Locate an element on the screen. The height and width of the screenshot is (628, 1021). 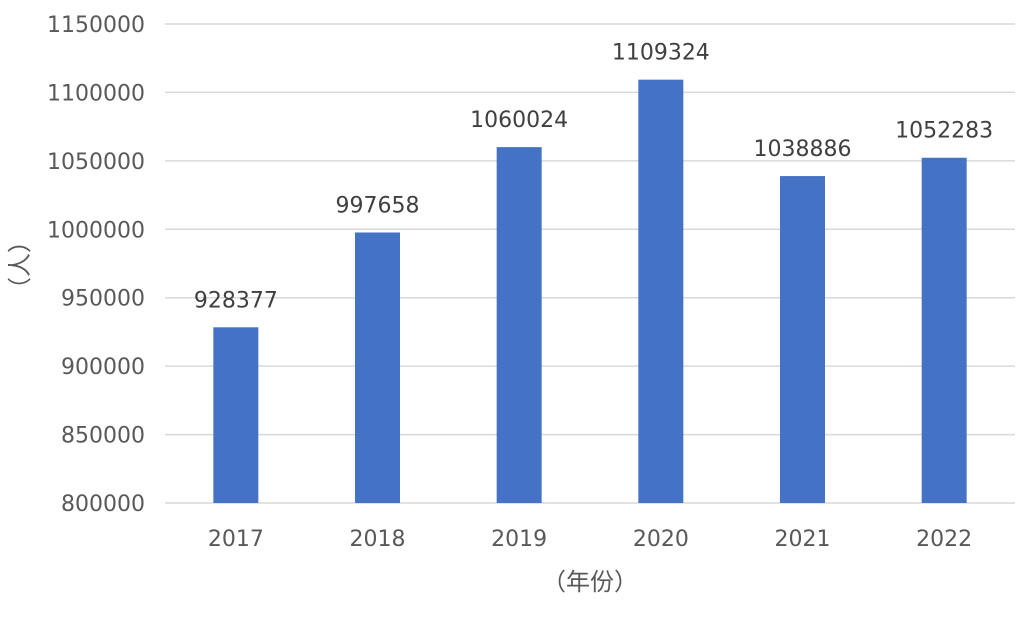
y-tick-label: 900000 is located at coordinates (103, 367).